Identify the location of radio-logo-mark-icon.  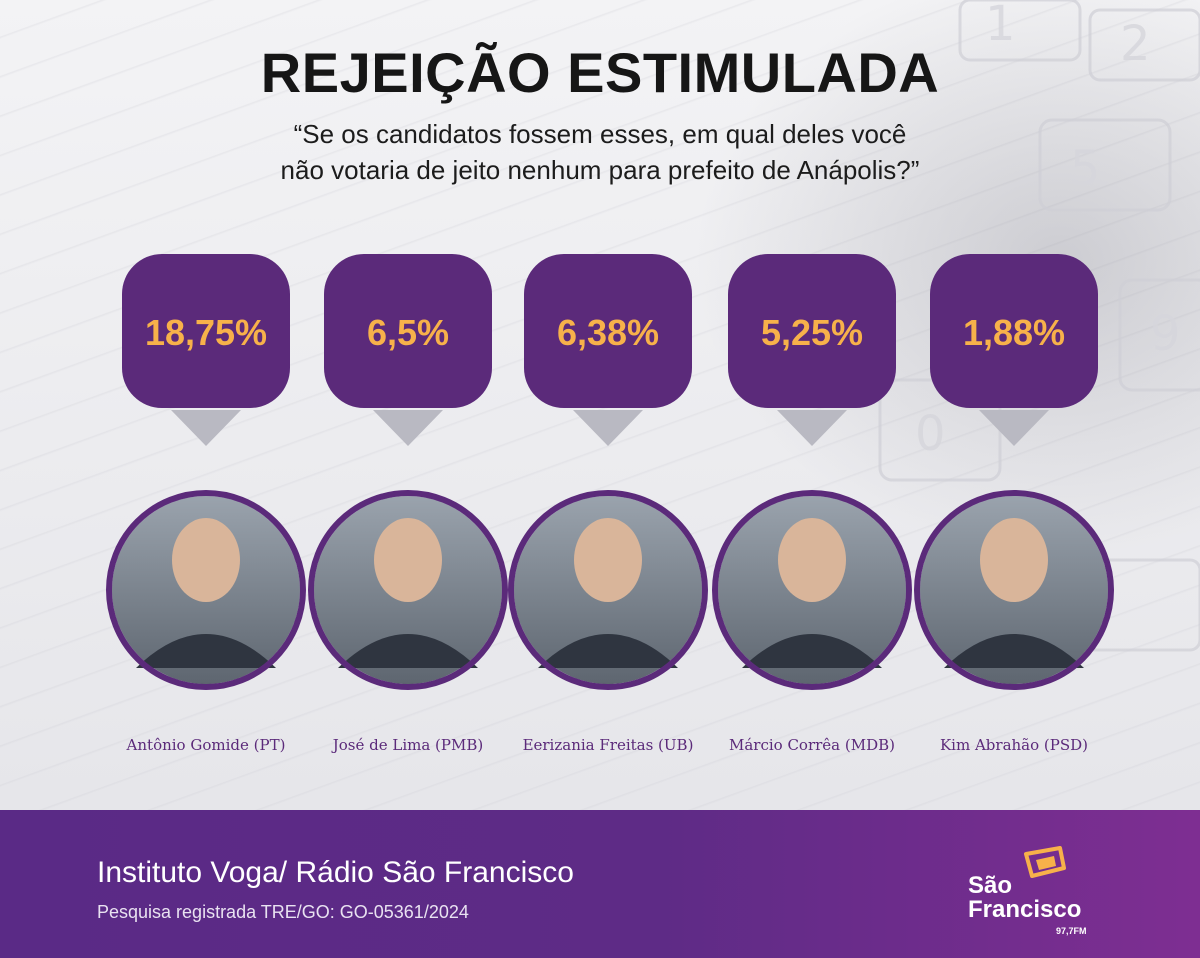
(1045, 862).